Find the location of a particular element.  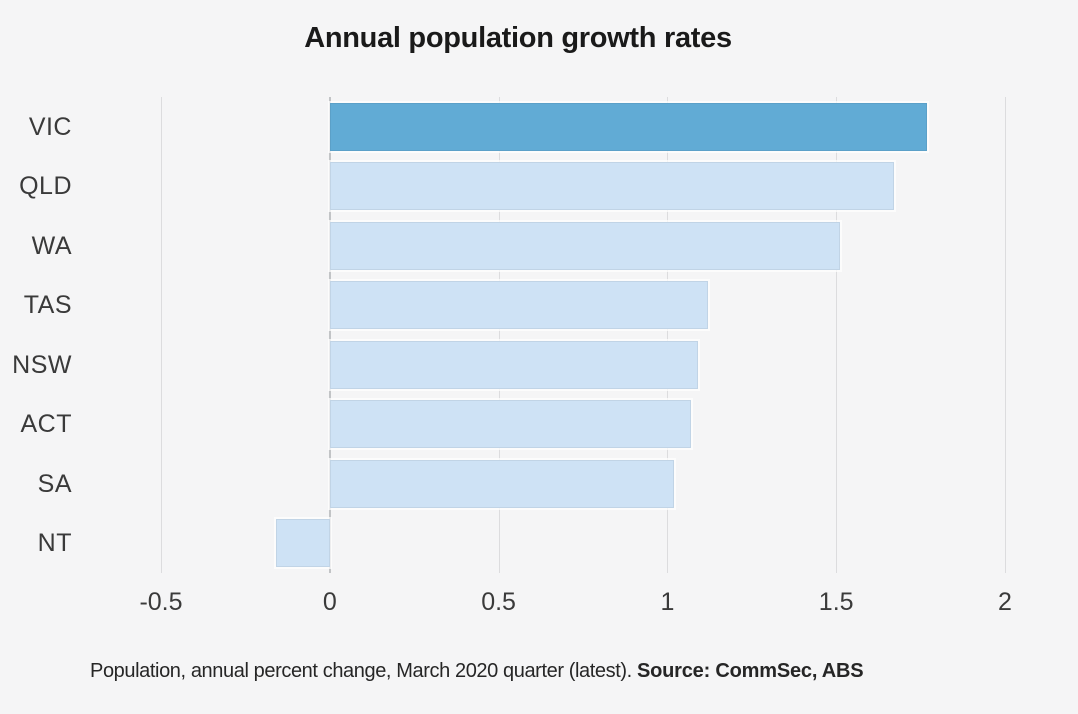

x-tick-label-0.5: 0.5 is located at coordinates (498, 602).